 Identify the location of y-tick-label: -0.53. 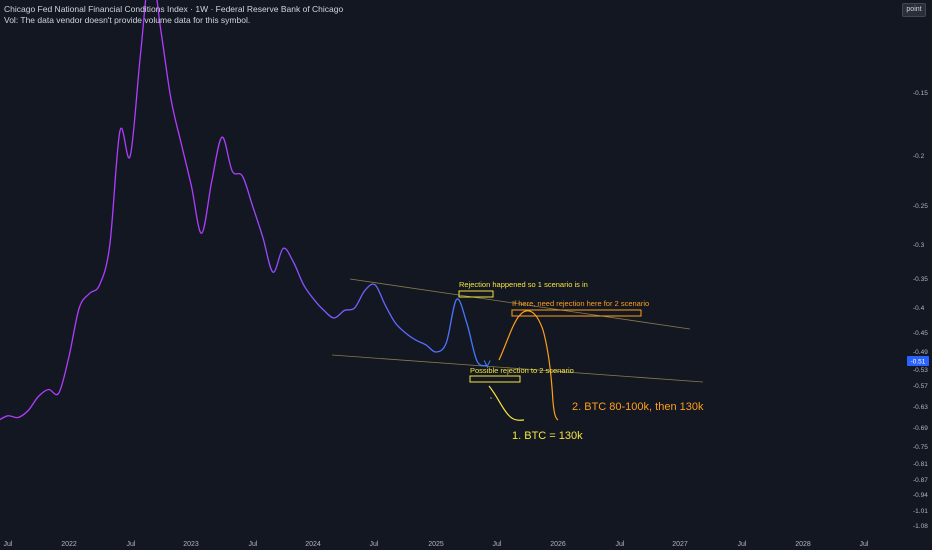
(920, 370).